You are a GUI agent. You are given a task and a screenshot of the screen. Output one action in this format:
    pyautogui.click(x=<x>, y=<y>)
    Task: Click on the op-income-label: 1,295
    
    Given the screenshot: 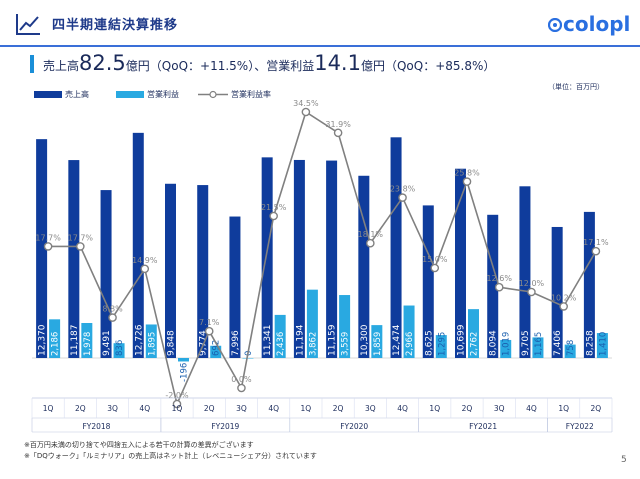 What is the action you would take?
    pyautogui.click(x=442, y=344)
    